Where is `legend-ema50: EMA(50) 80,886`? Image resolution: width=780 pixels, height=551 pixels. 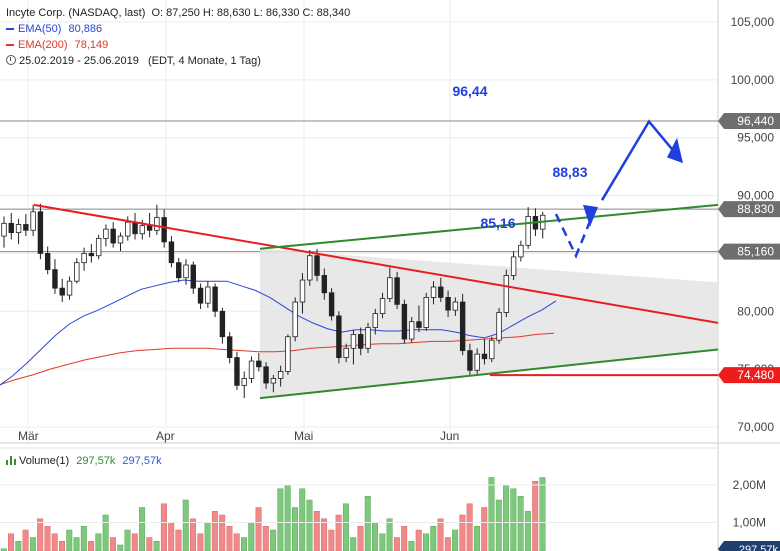 legend-ema50: EMA(50) 80,886 is located at coordinates (178, 29).